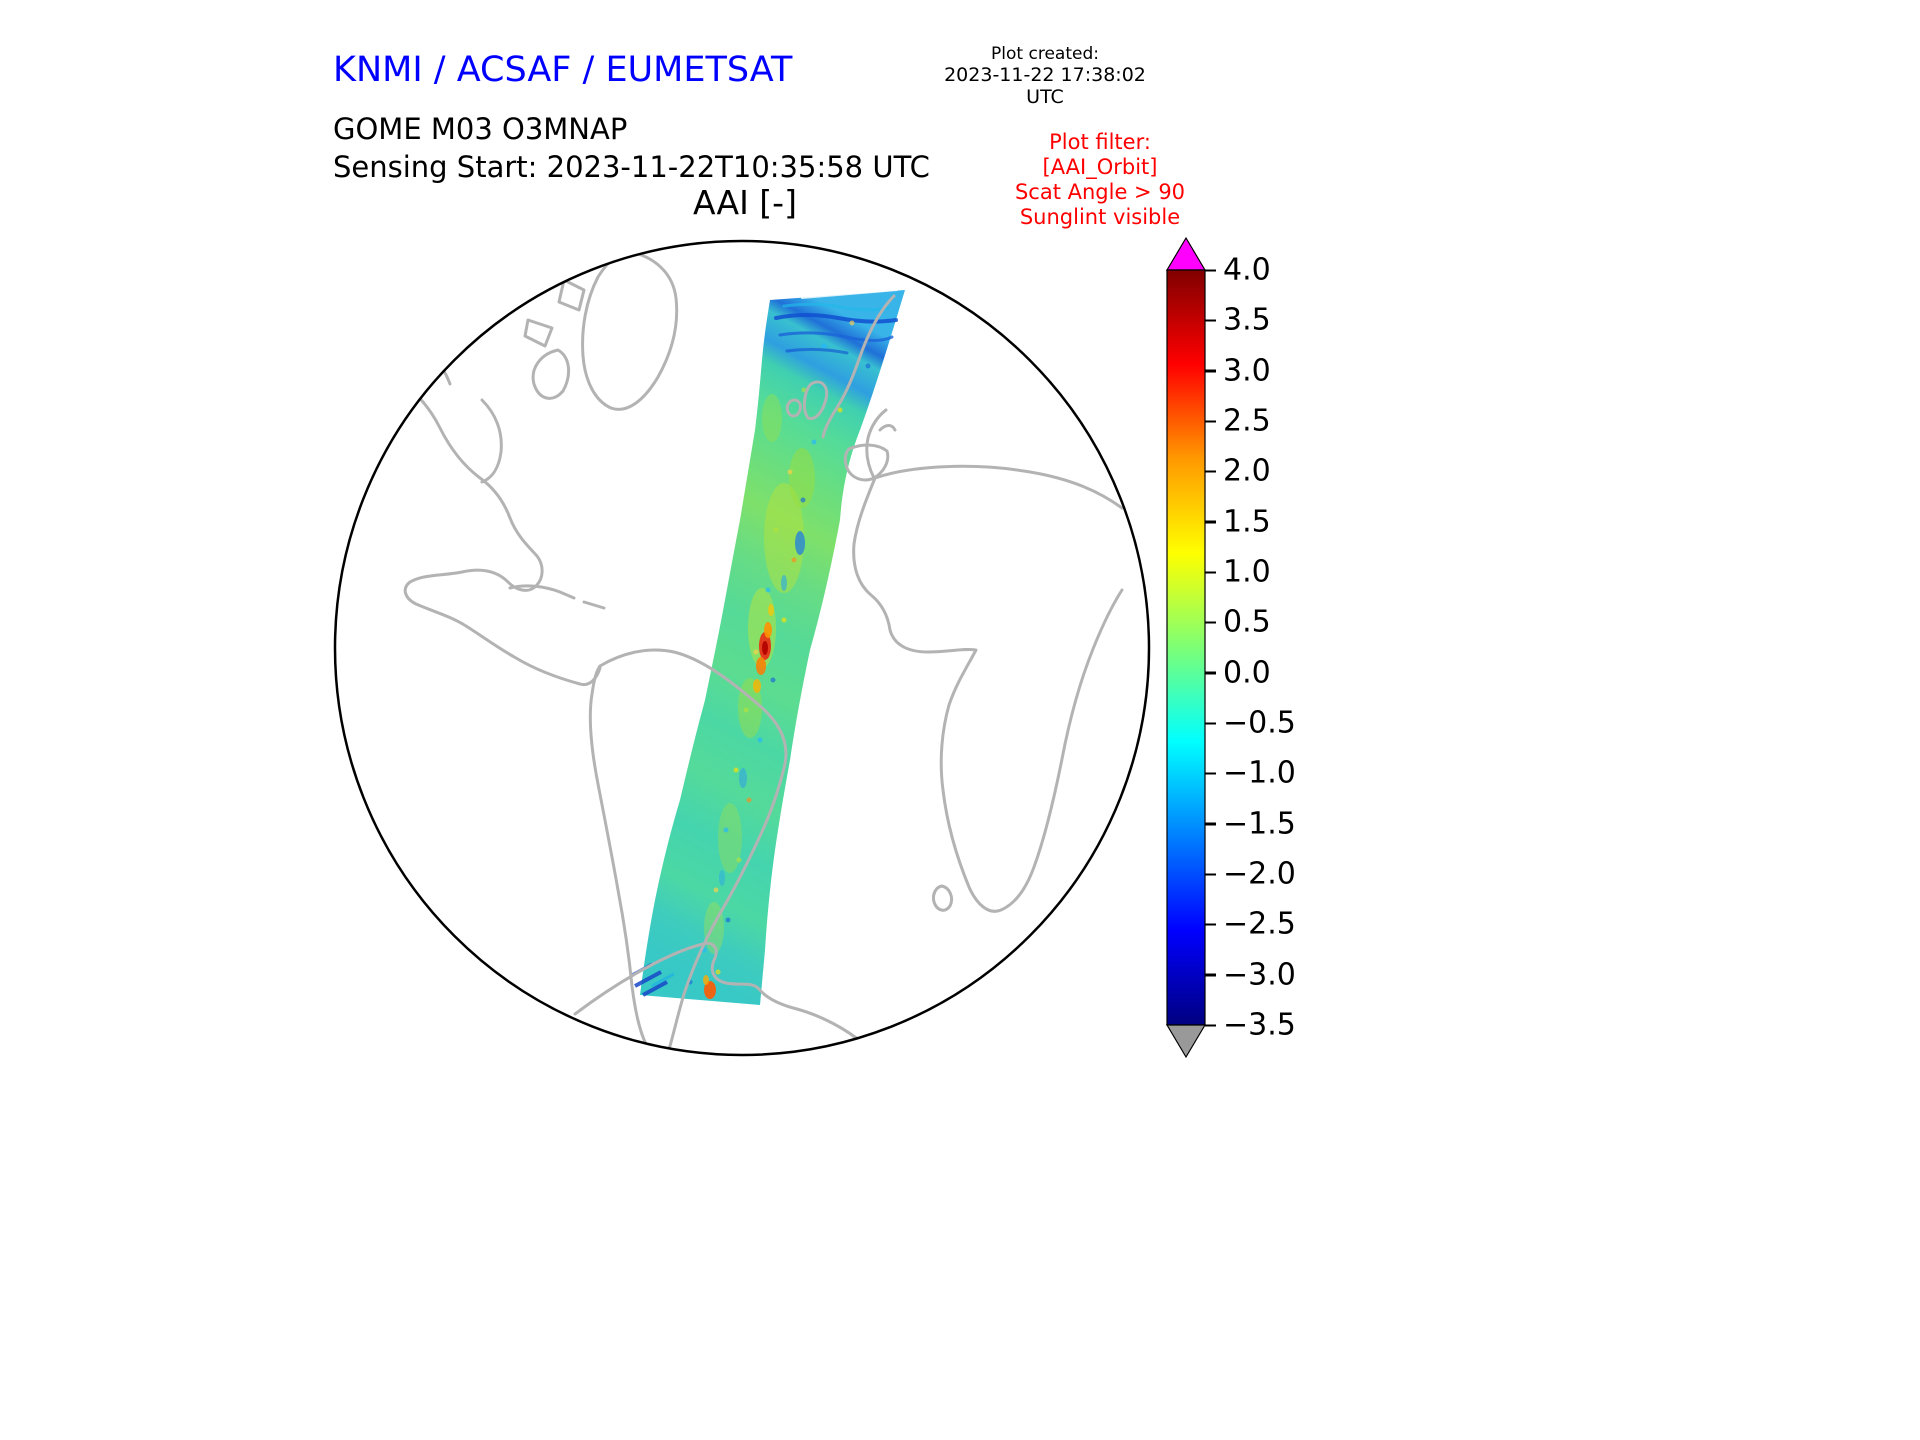 This screenshot has width=1920, height=1440. I want to click on colorbar-tick-label: 4.0, so click(1238, 270).